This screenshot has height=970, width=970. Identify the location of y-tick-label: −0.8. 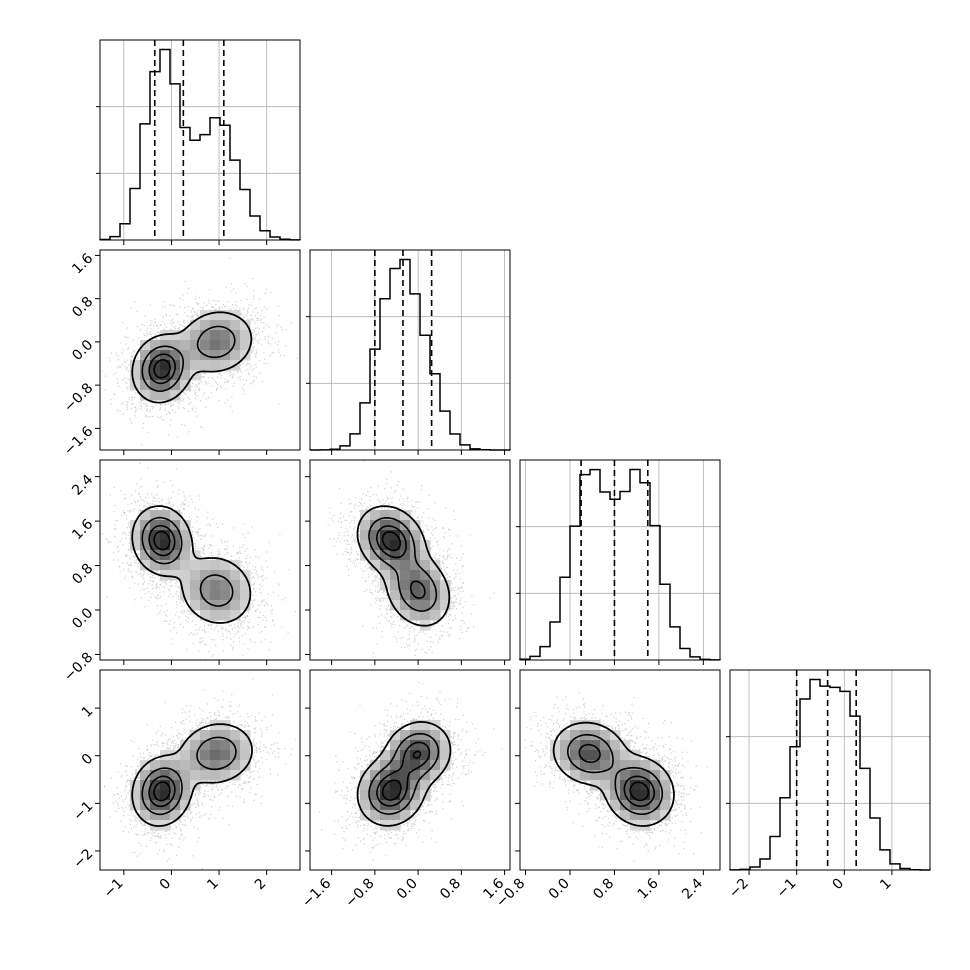
(78, 666).